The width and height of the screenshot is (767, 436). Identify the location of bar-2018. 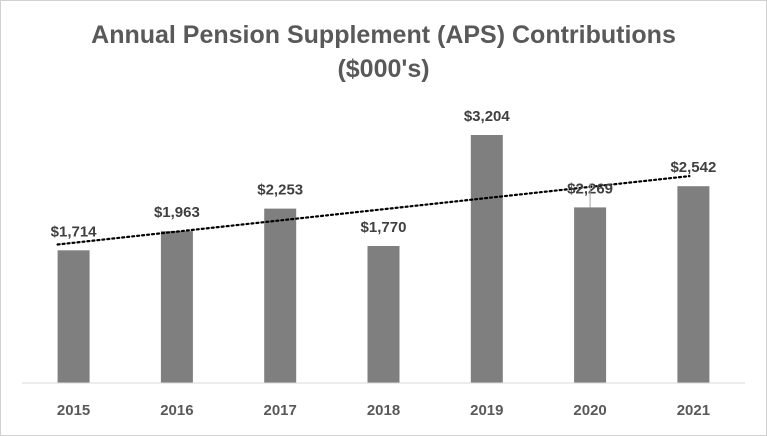
(383, 314).